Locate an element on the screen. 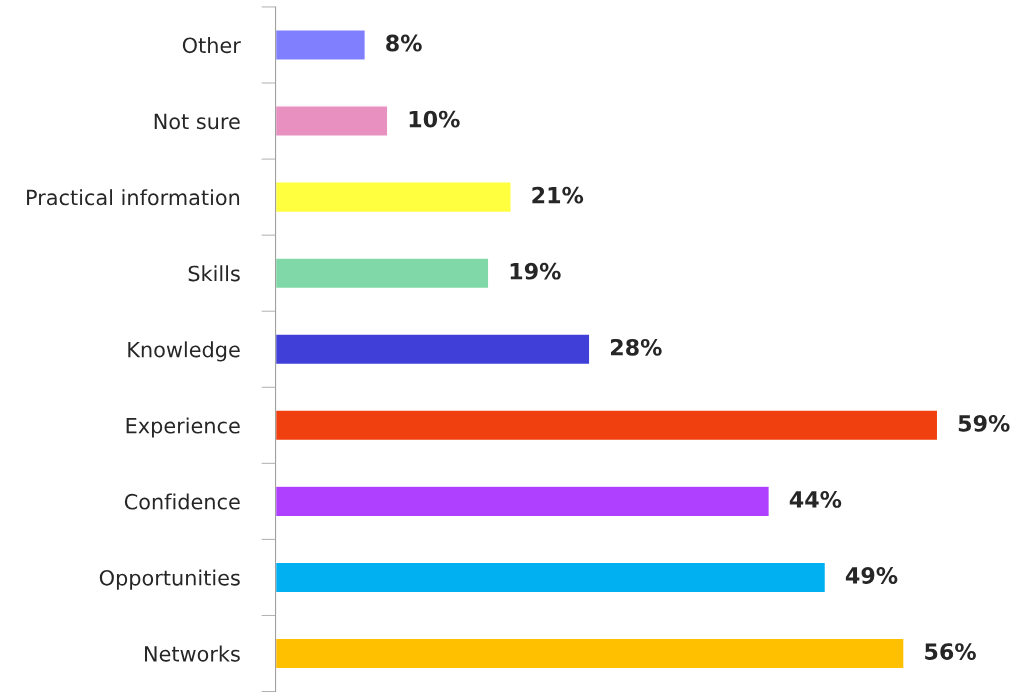 The height and width of the screenshot is (695, 1032). data-label: 59% is located at coordinates (984, 423).